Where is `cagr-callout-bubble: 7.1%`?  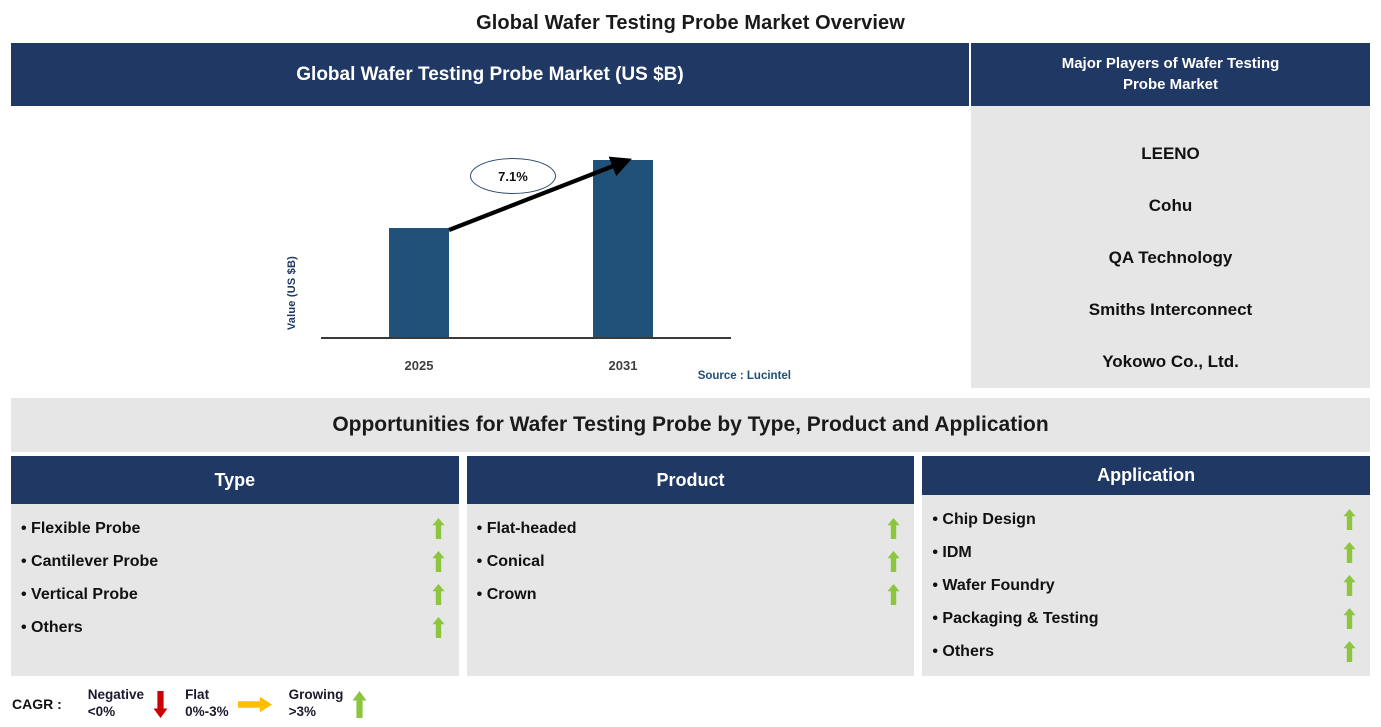
cagr-callout-bubble: 7.1% is located at coordinates (513, 176).